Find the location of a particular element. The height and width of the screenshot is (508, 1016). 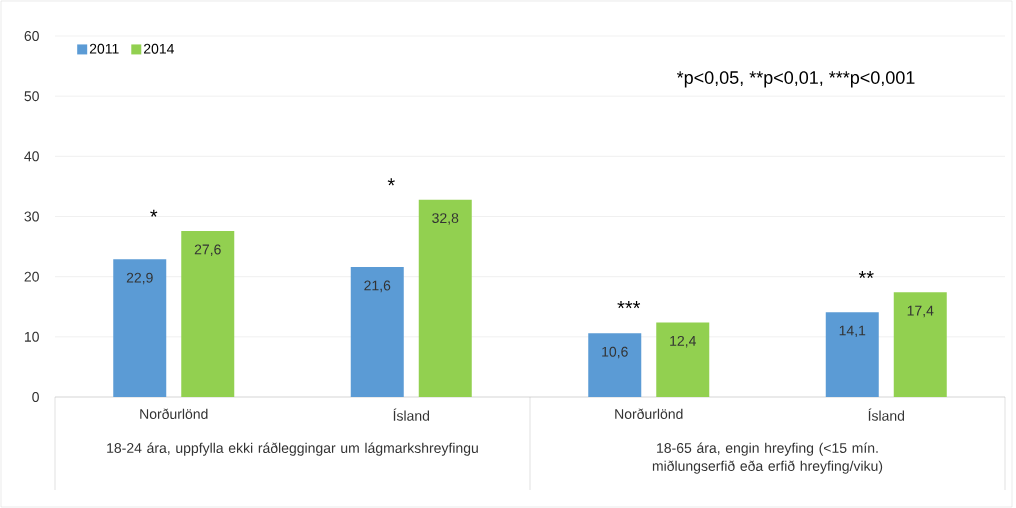

legend-label: 2014 is located at coordinates (158, 48).